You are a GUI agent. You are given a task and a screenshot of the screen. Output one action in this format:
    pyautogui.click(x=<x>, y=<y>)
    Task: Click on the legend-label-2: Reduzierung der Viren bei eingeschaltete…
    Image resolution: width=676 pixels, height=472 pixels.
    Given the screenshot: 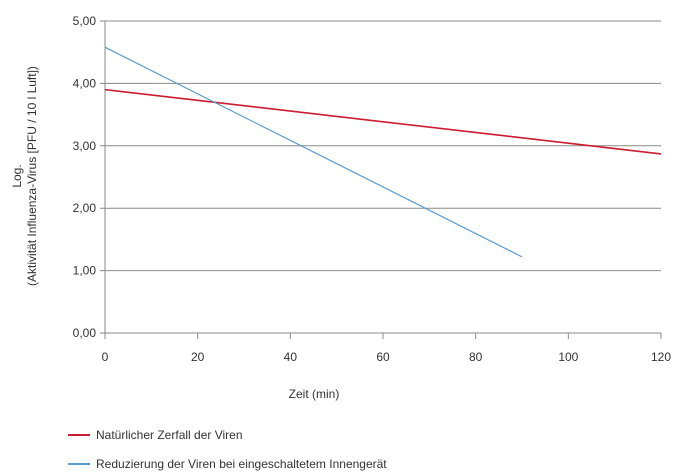 What is the action you would take?
    pyautogui.click(x=241, y=464)
    